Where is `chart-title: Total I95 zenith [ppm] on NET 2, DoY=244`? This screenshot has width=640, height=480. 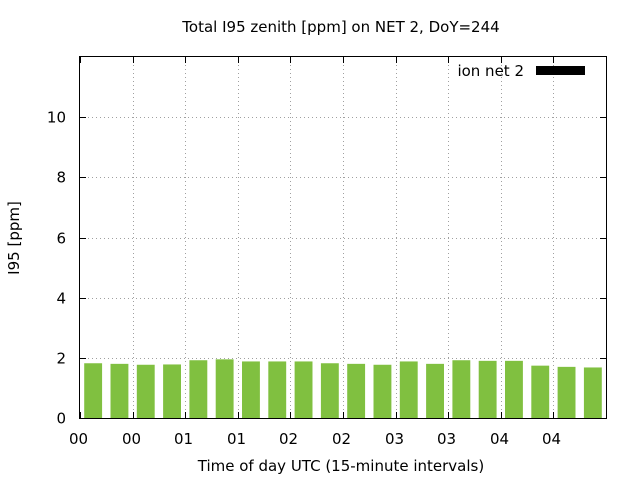
chart-title: Total I95 zenith [ppm] on NET 2, DoY=244 is located at coordinates (340, 27).